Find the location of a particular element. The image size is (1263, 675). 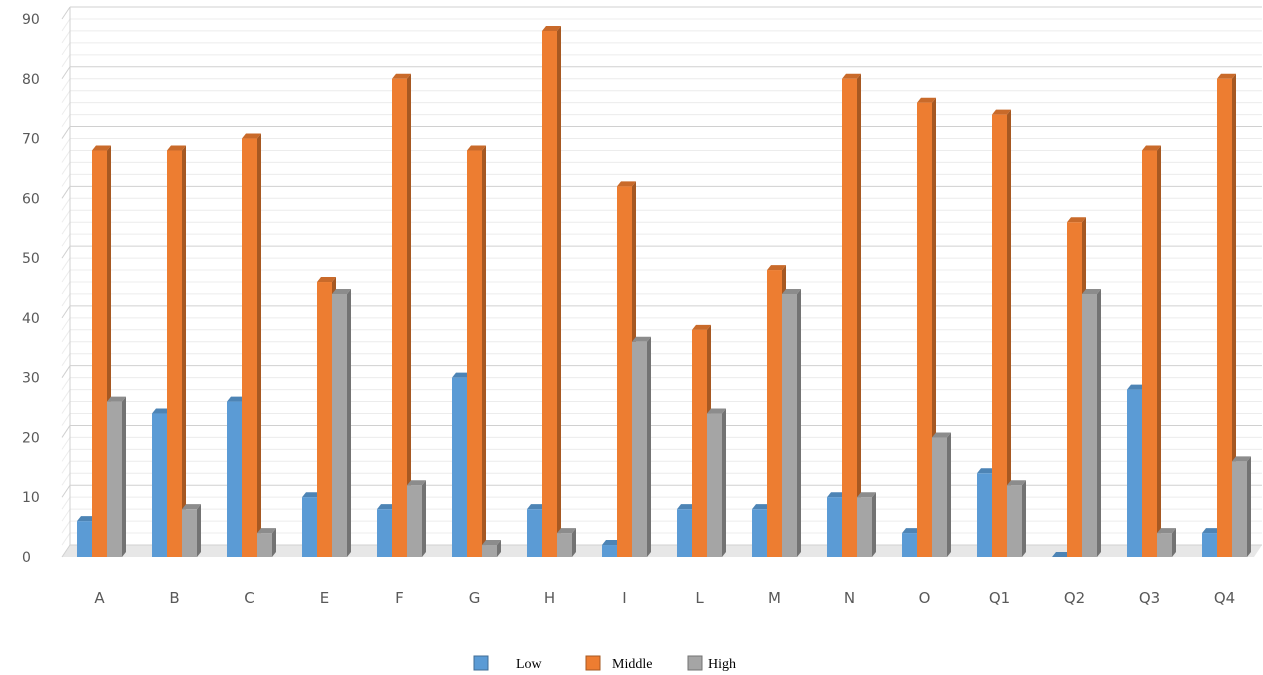

y-tick-label: 10 is located at coordinates (31, 498).